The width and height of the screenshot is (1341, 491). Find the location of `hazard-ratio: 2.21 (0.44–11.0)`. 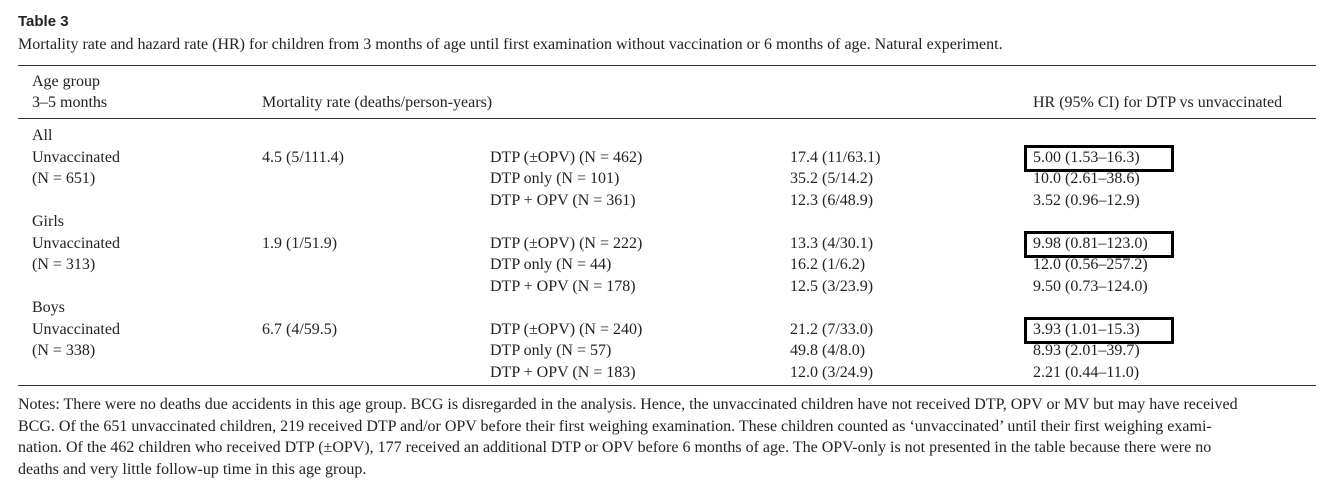

hazard-ratio: 2.21 (0.44–11.0) is located at coordinates (1086, 372).